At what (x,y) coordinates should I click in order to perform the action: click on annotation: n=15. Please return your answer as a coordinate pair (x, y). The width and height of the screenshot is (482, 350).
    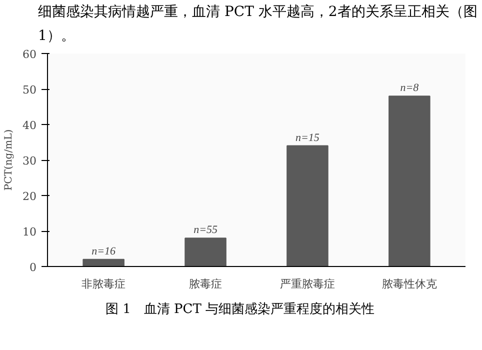
    Looking at the image, I should click on (308, 138).